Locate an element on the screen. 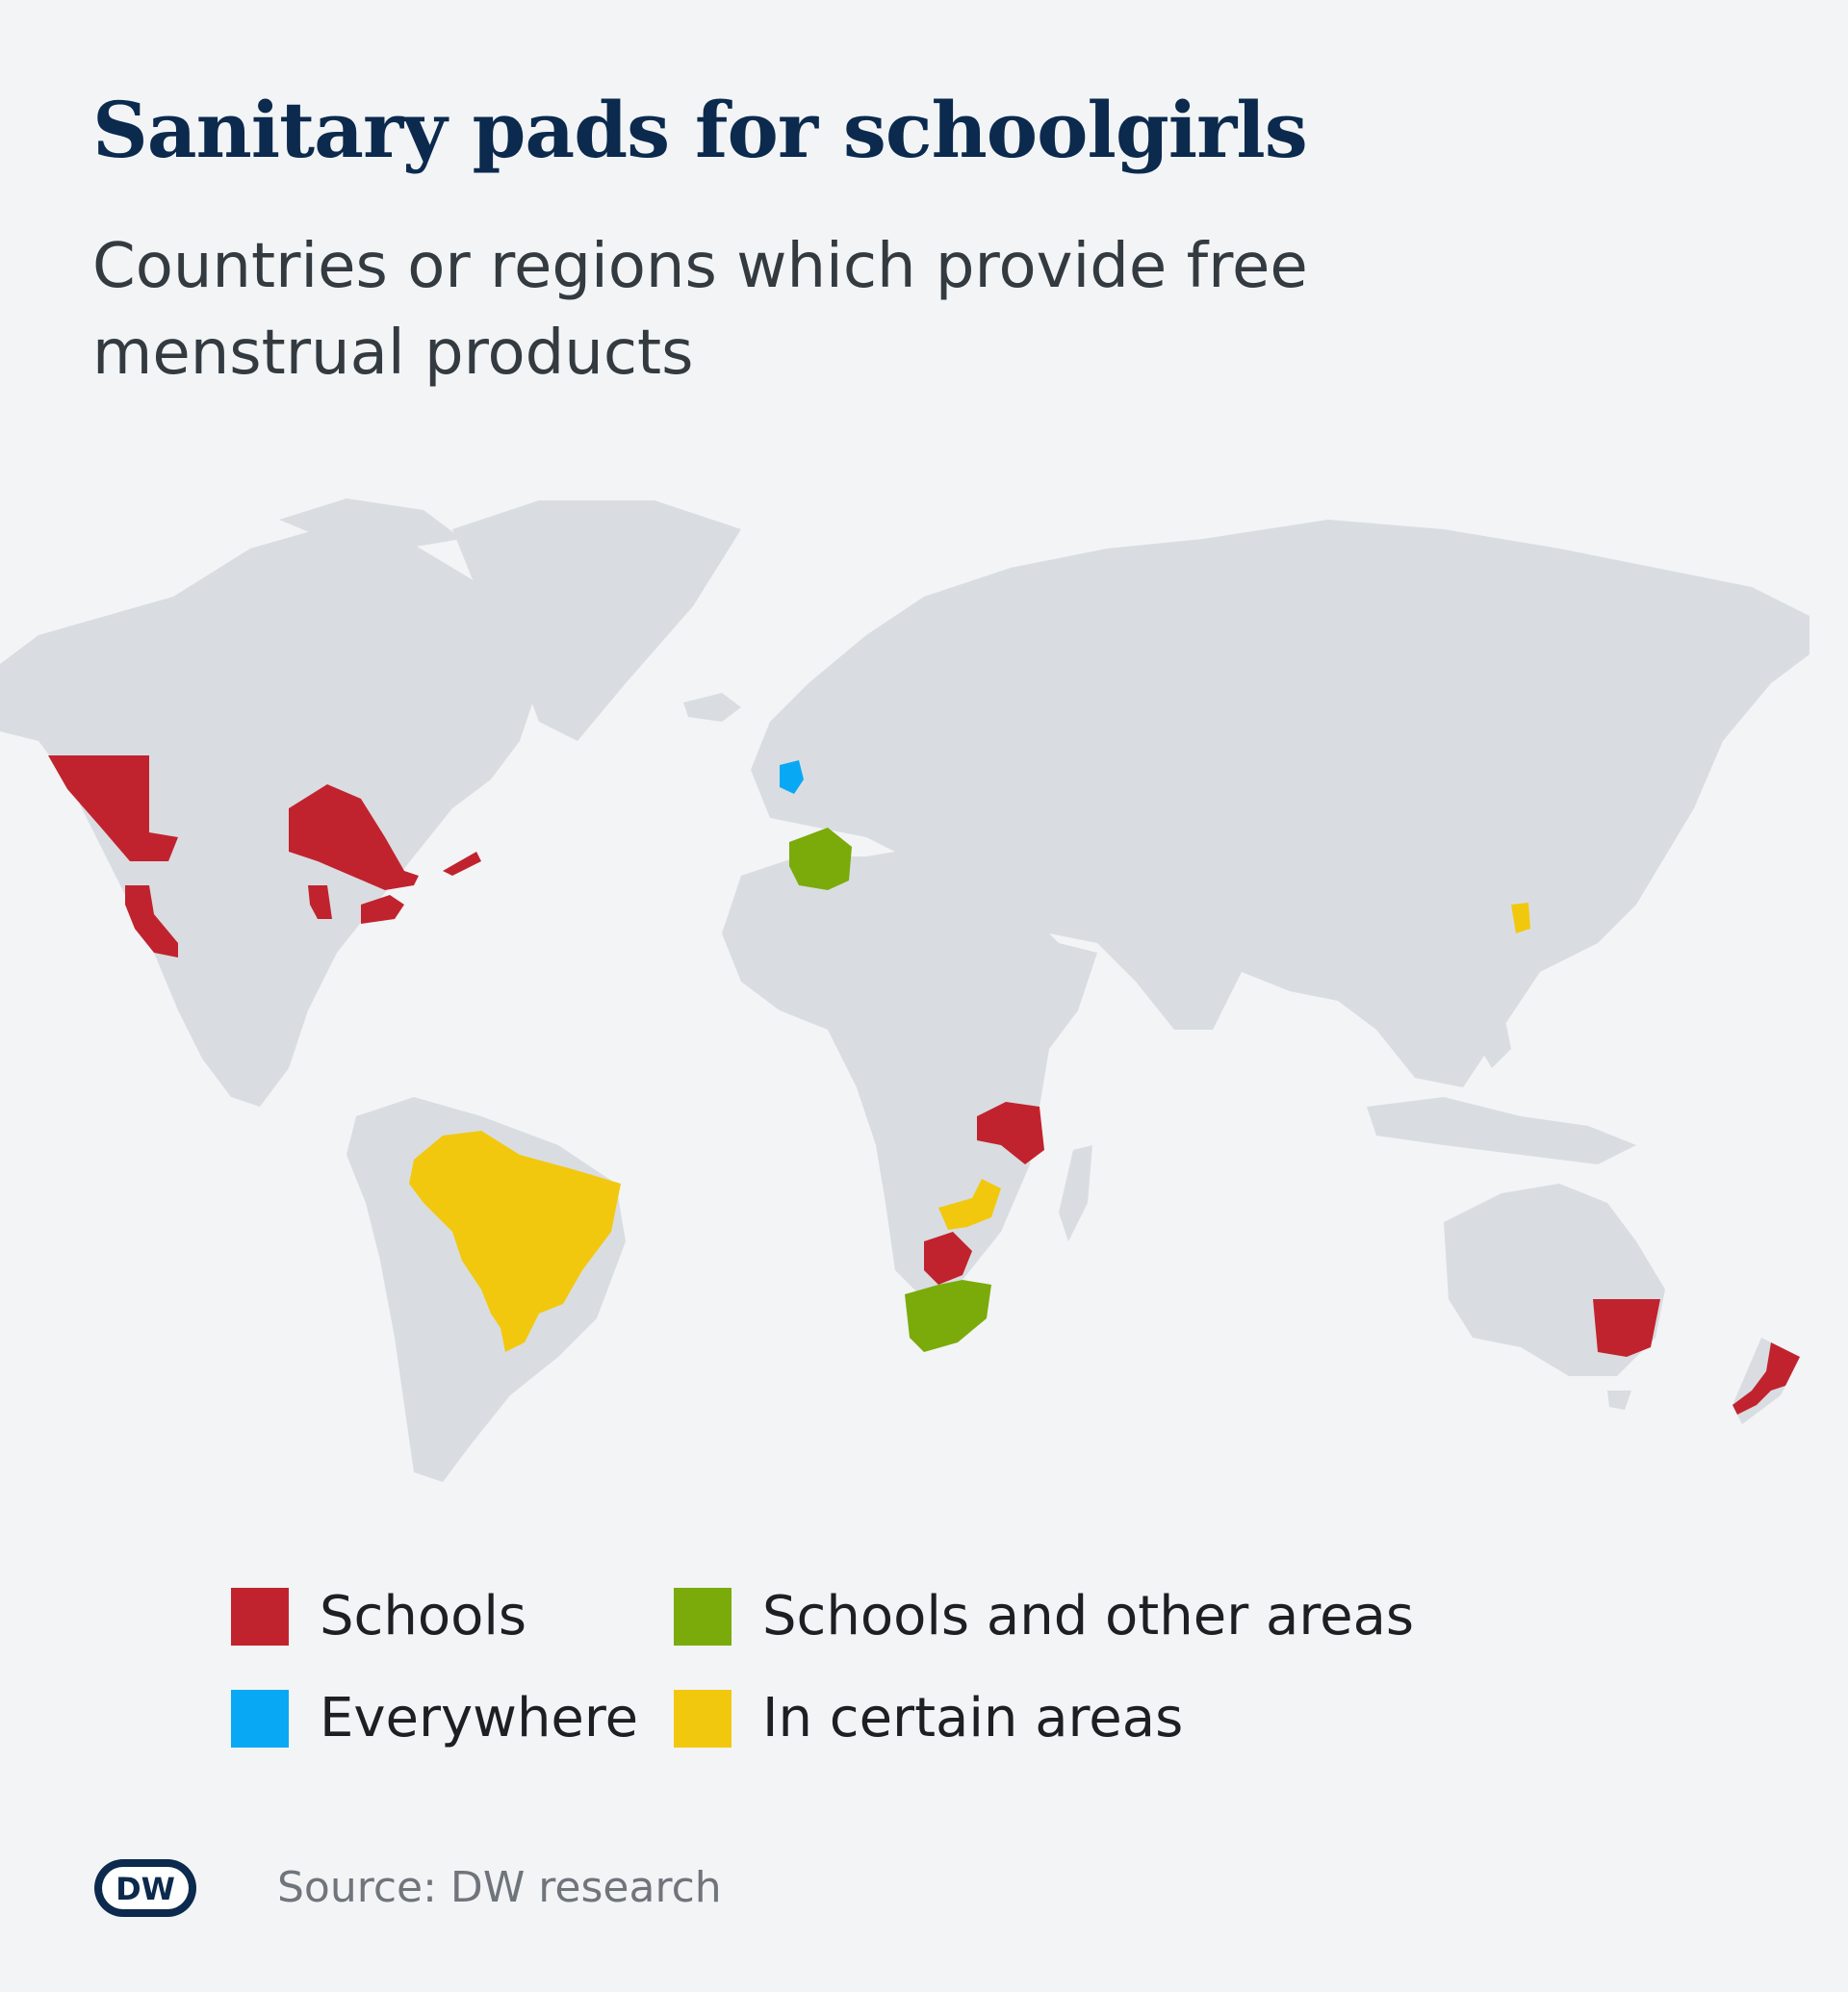 The width and height of the screenshot is (1848, 1992). region-scotland is located at coordinates (792, 777).